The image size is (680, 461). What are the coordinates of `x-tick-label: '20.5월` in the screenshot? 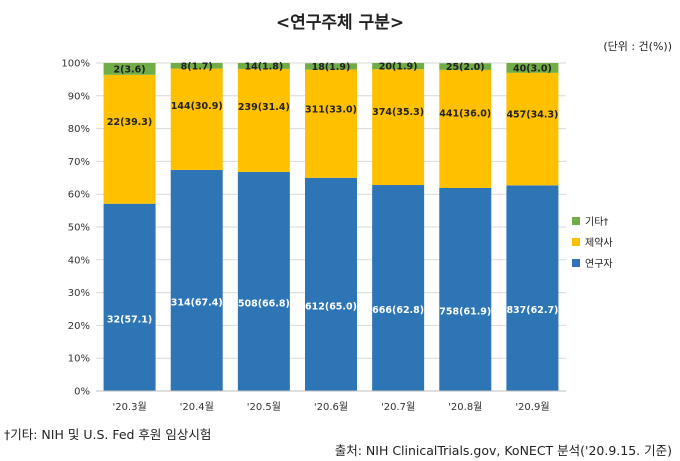 It's located at (264, 407).